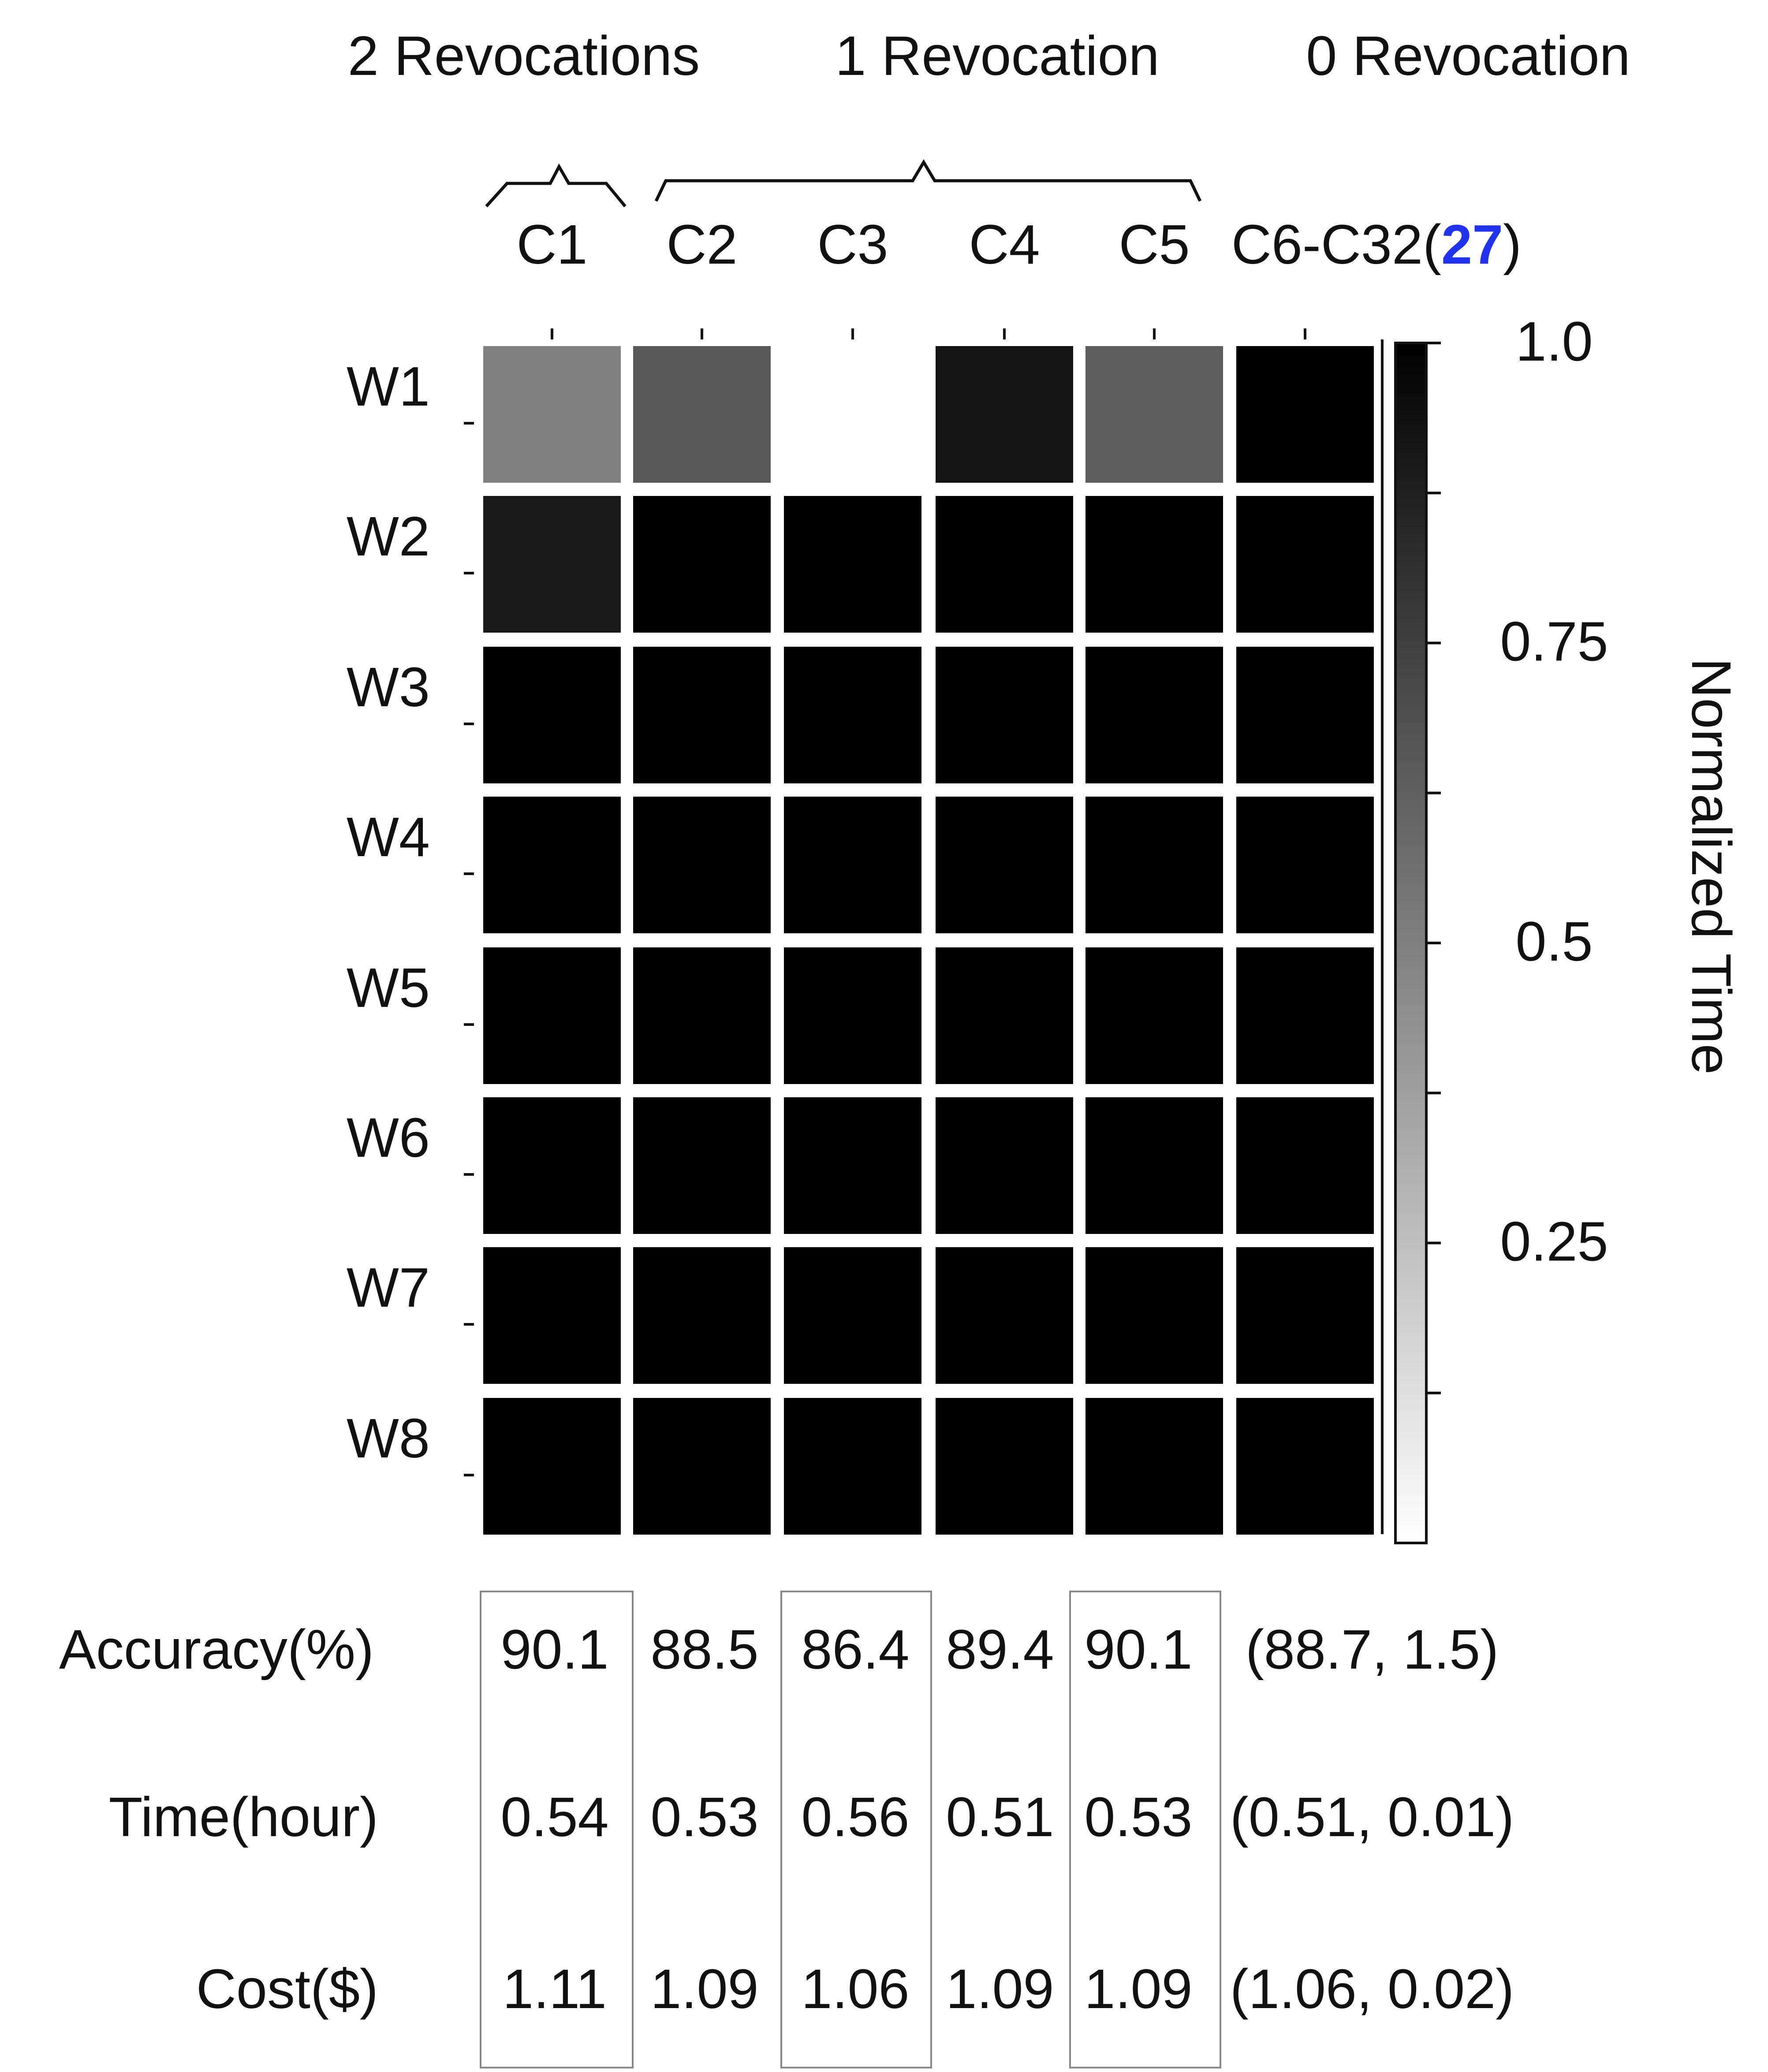 The width and height of the screenshot is (1768, 2072). I want to click on brace-1-revocation, so click(928, 180).